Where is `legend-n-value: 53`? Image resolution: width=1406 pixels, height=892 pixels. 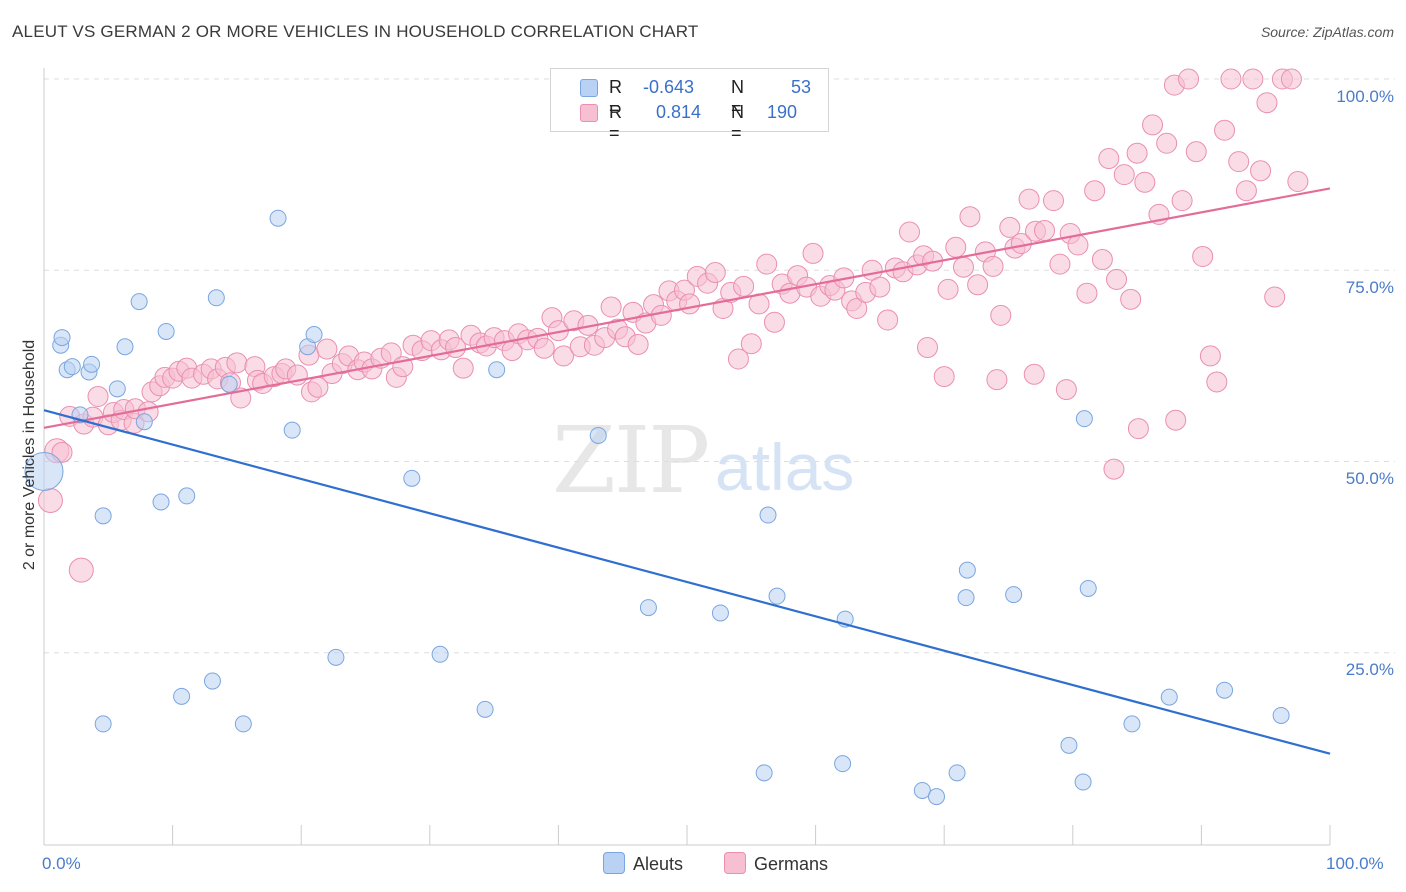 legend-n-value: 53 is located at coordinates (801, 87).